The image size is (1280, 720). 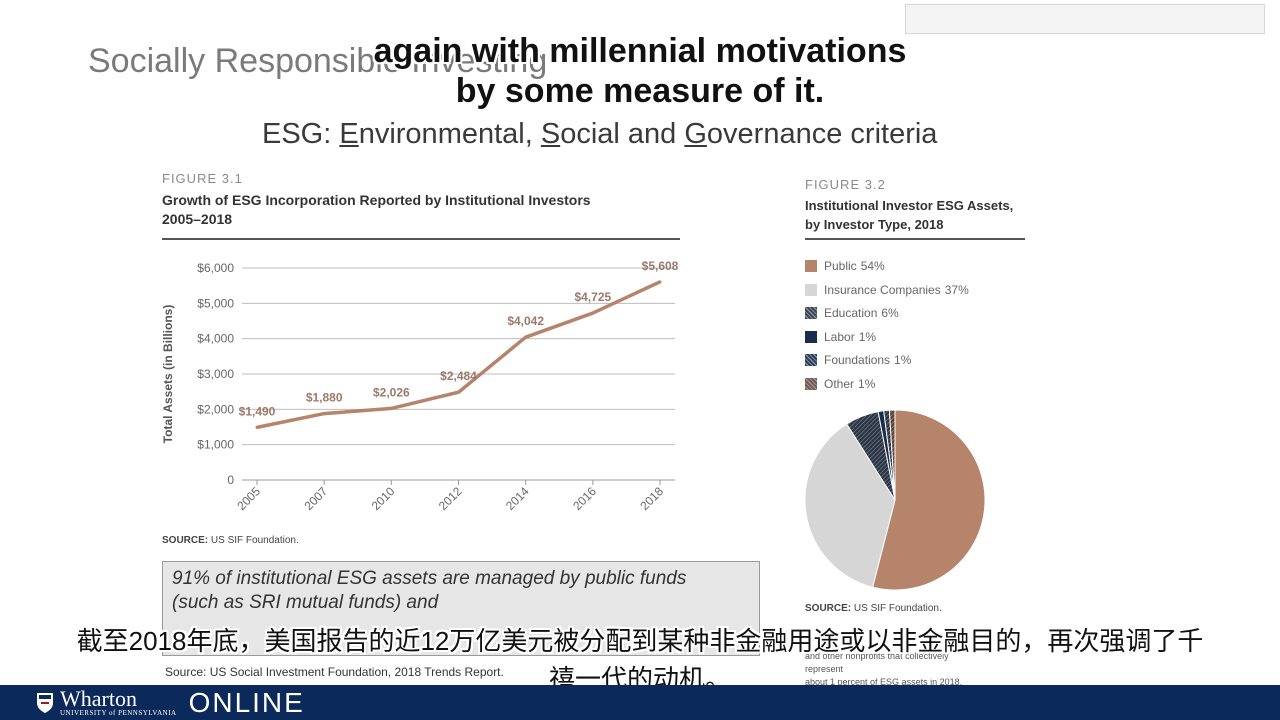 I want to click on legend-item: Insurance Companies 37%, so click(x=887, y=290).